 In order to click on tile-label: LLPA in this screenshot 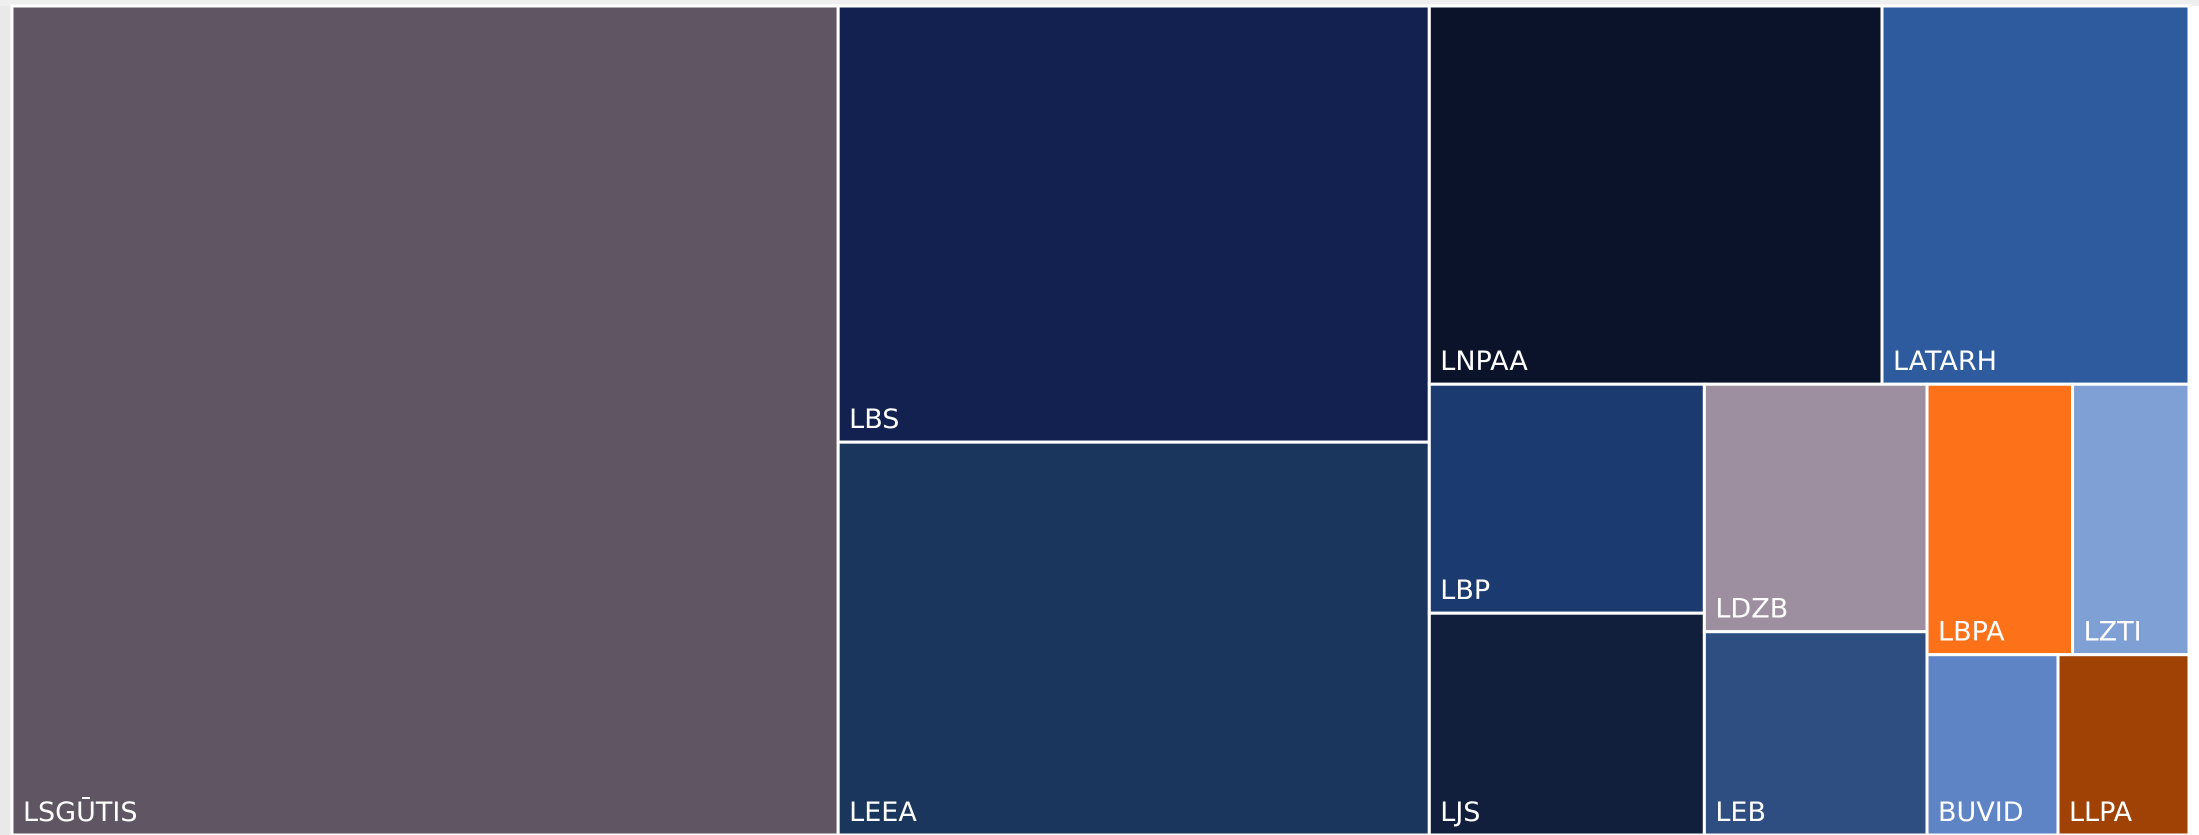, I will do `click(2101, 812)`.